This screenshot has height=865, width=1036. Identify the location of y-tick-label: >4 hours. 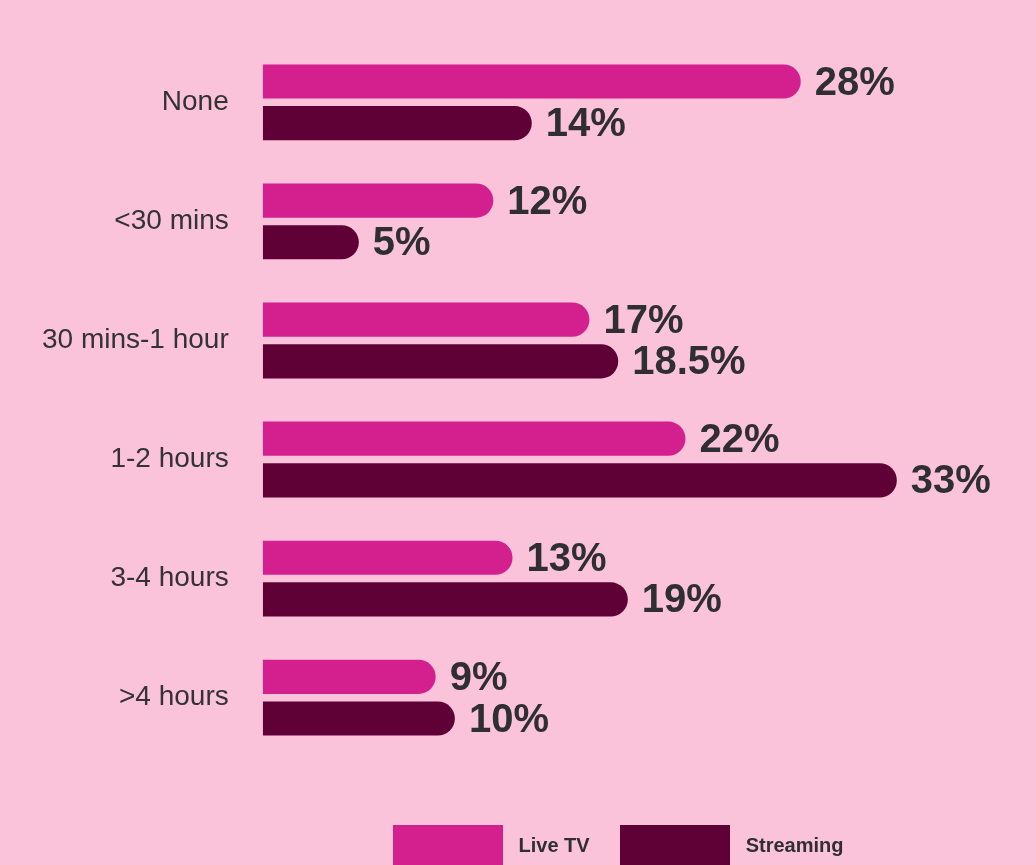
(174, 696).